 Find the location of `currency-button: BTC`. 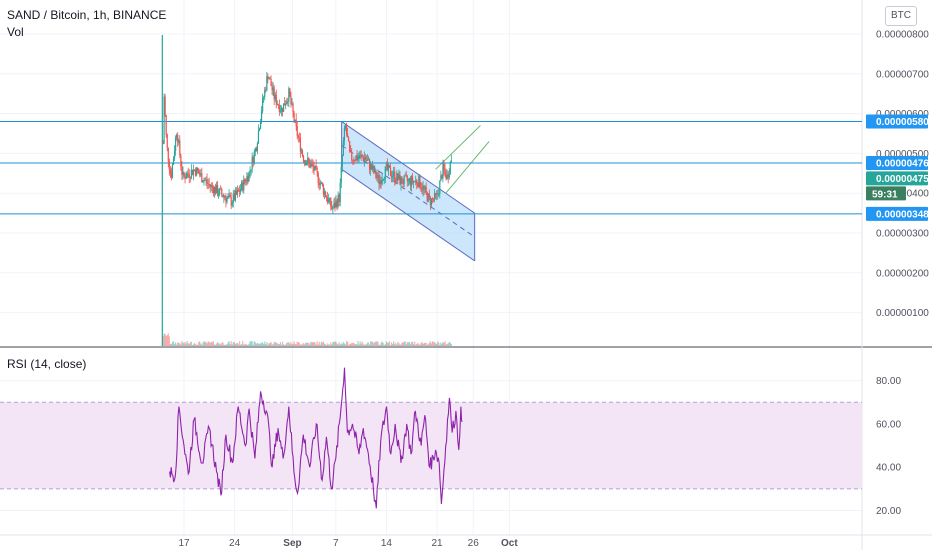

currency-button: BTC is located at coordinates (901, 16).